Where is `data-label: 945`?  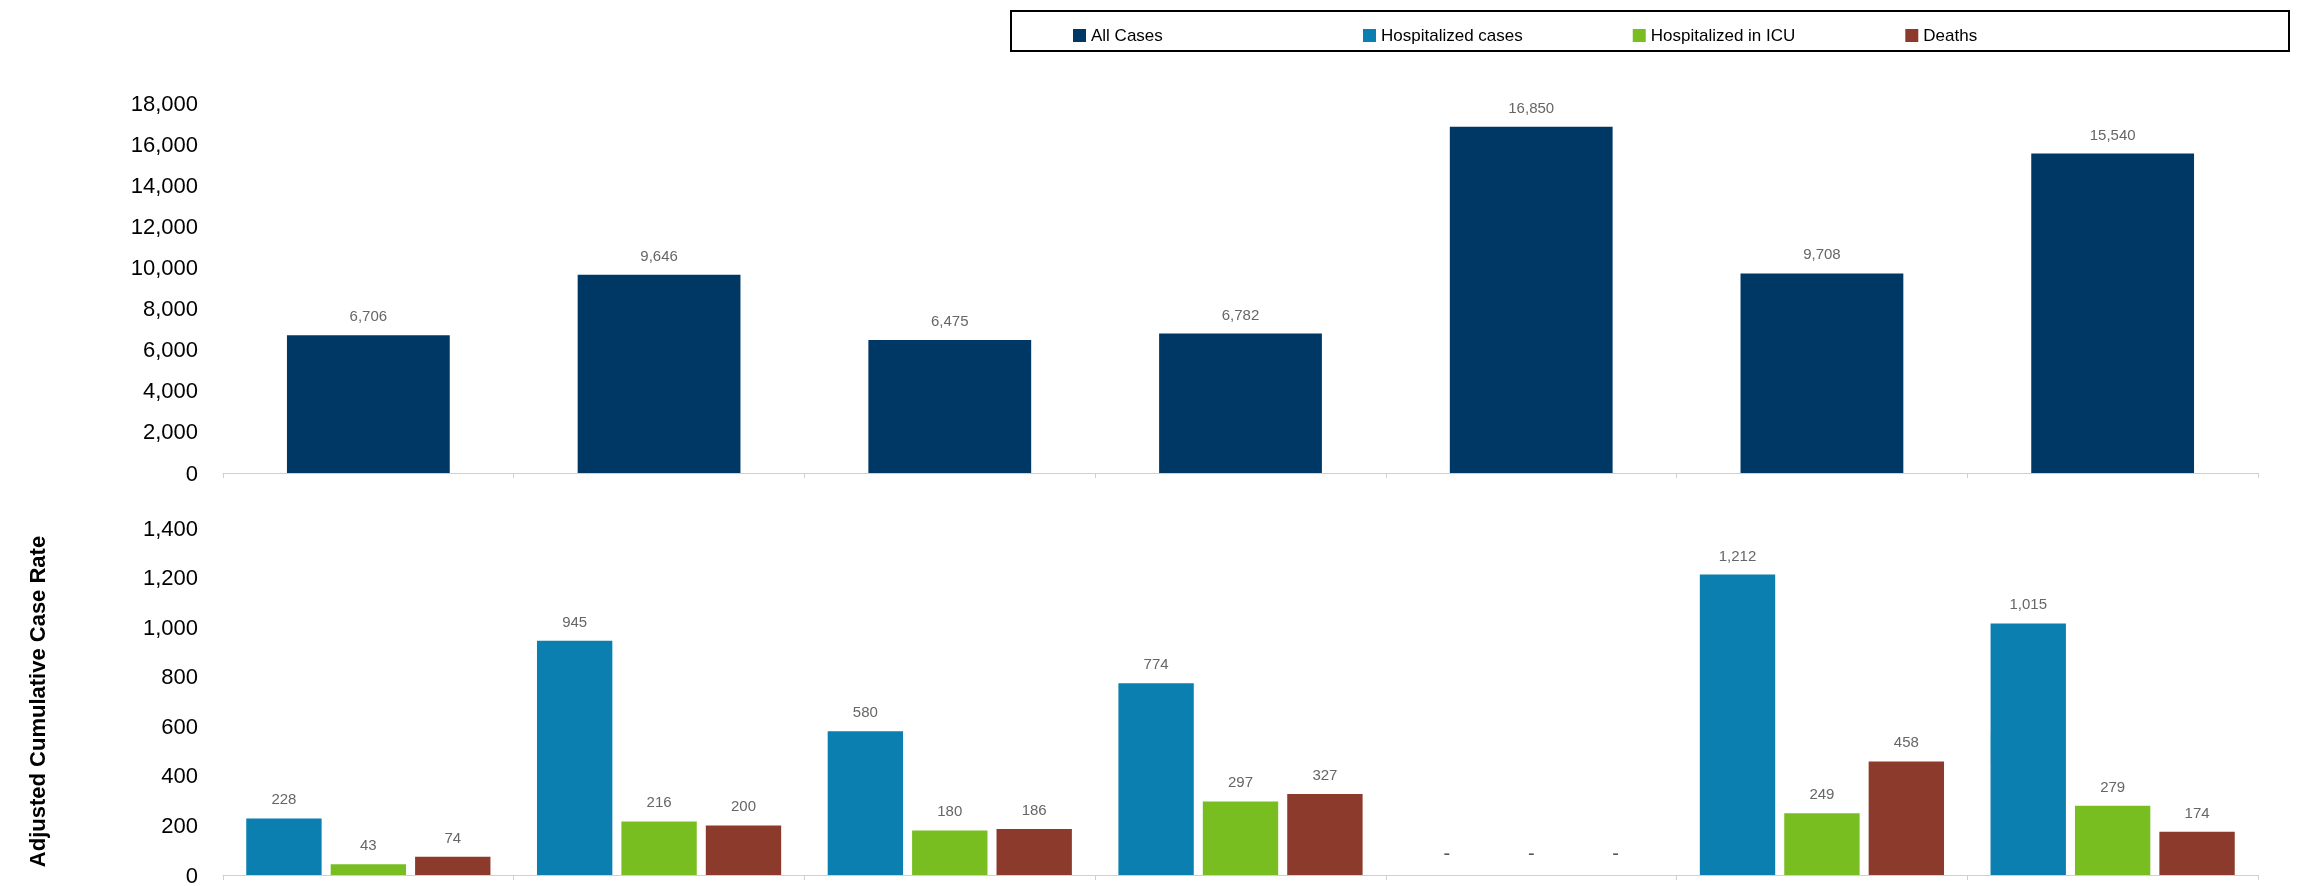
data-label: 945 is located at coordinates (575, 621).